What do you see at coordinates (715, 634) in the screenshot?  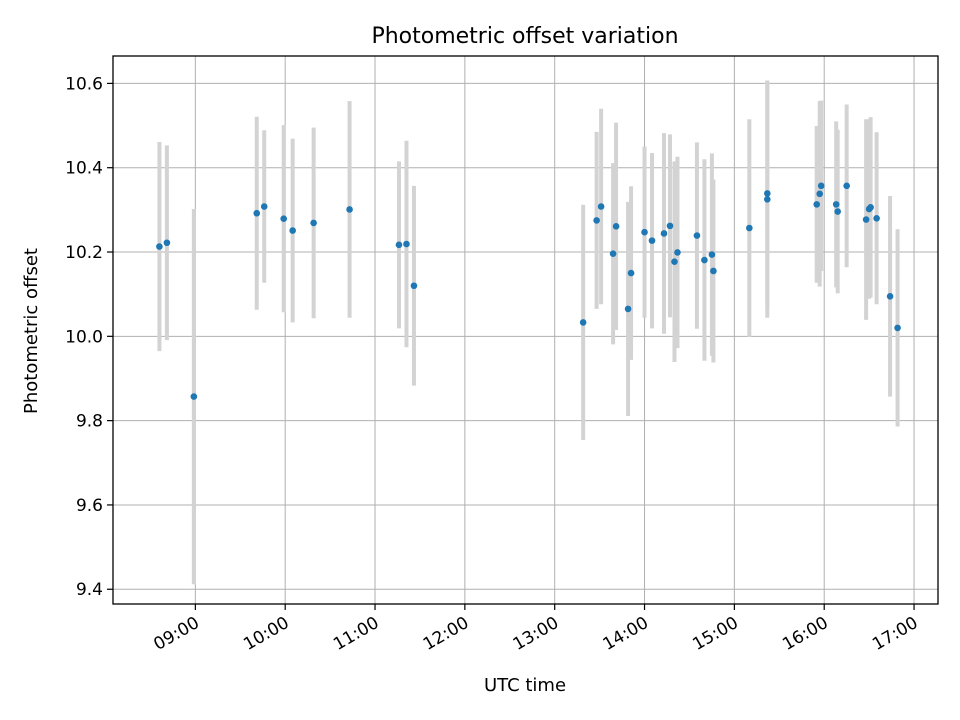 I see `x-tick-label: 15:00` at bounding box center [715, 634].